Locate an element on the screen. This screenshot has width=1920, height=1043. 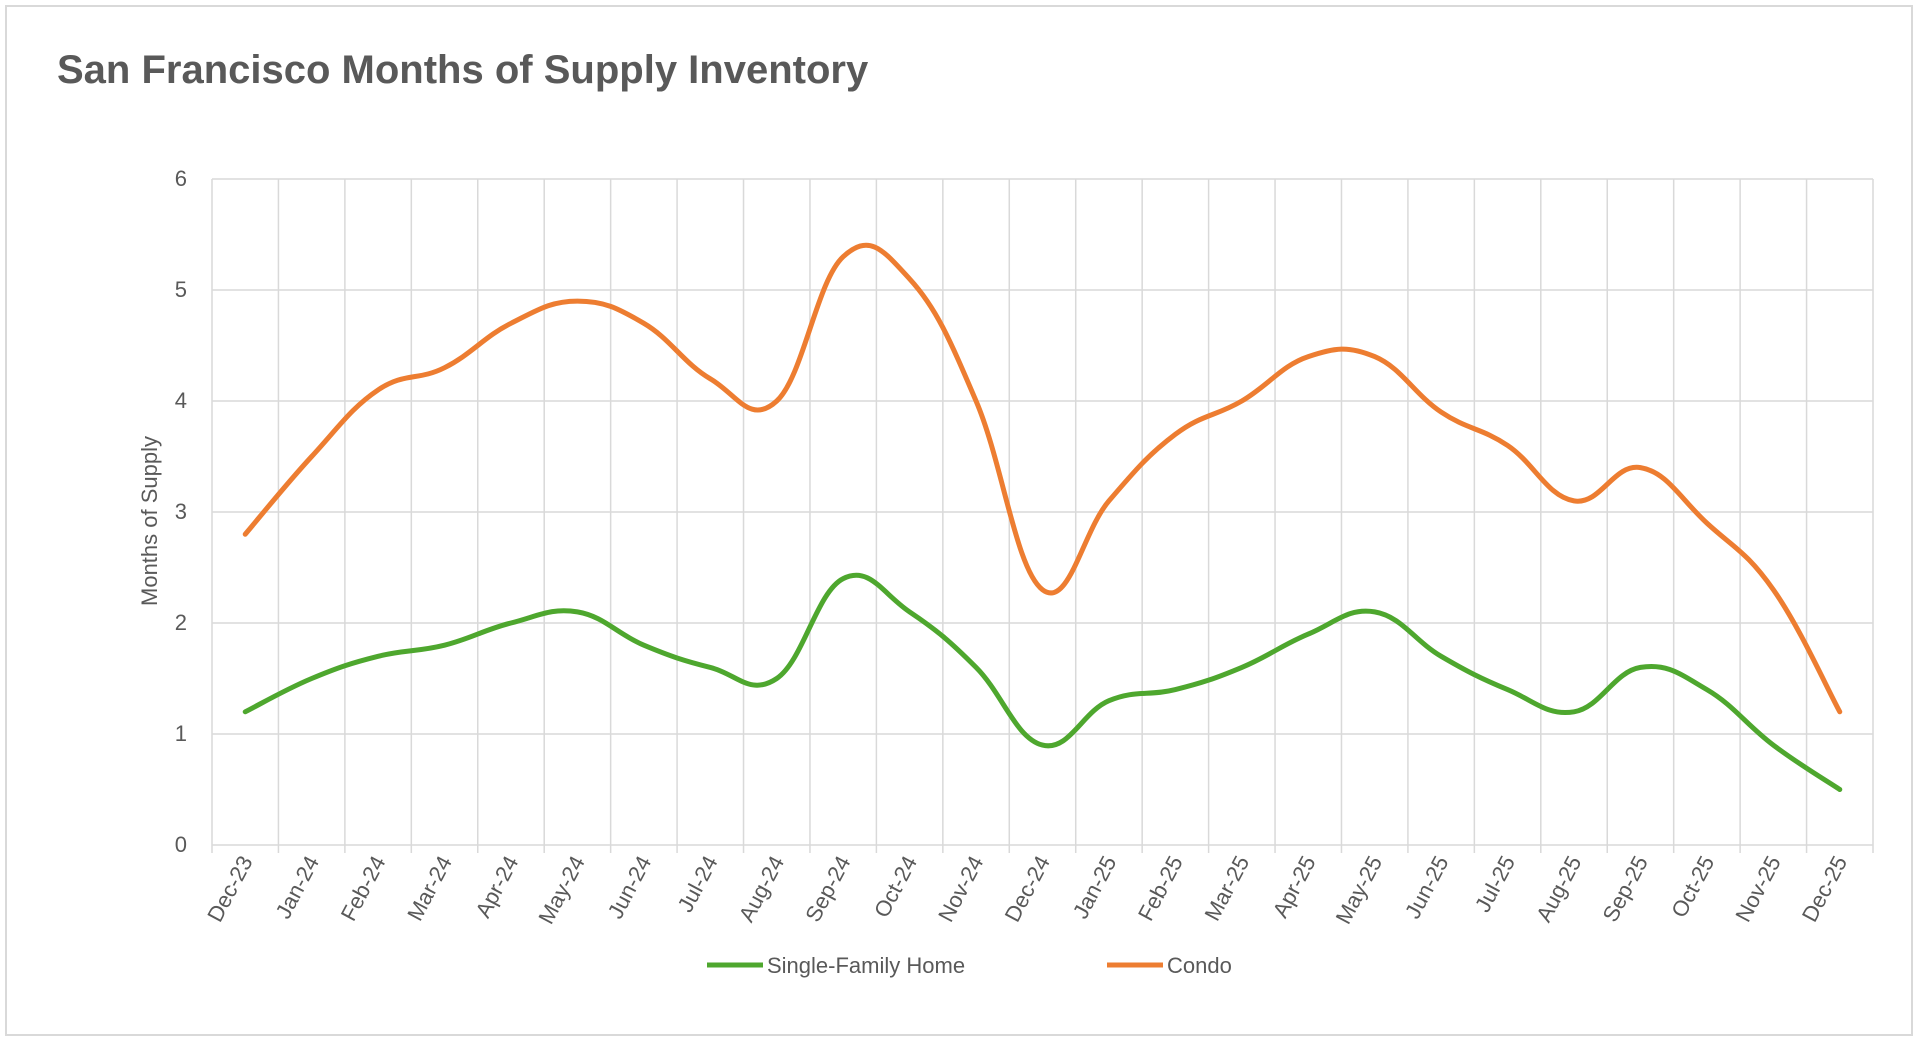
x-tick-label: Mar-25 is located at coordinates (1226, 888).